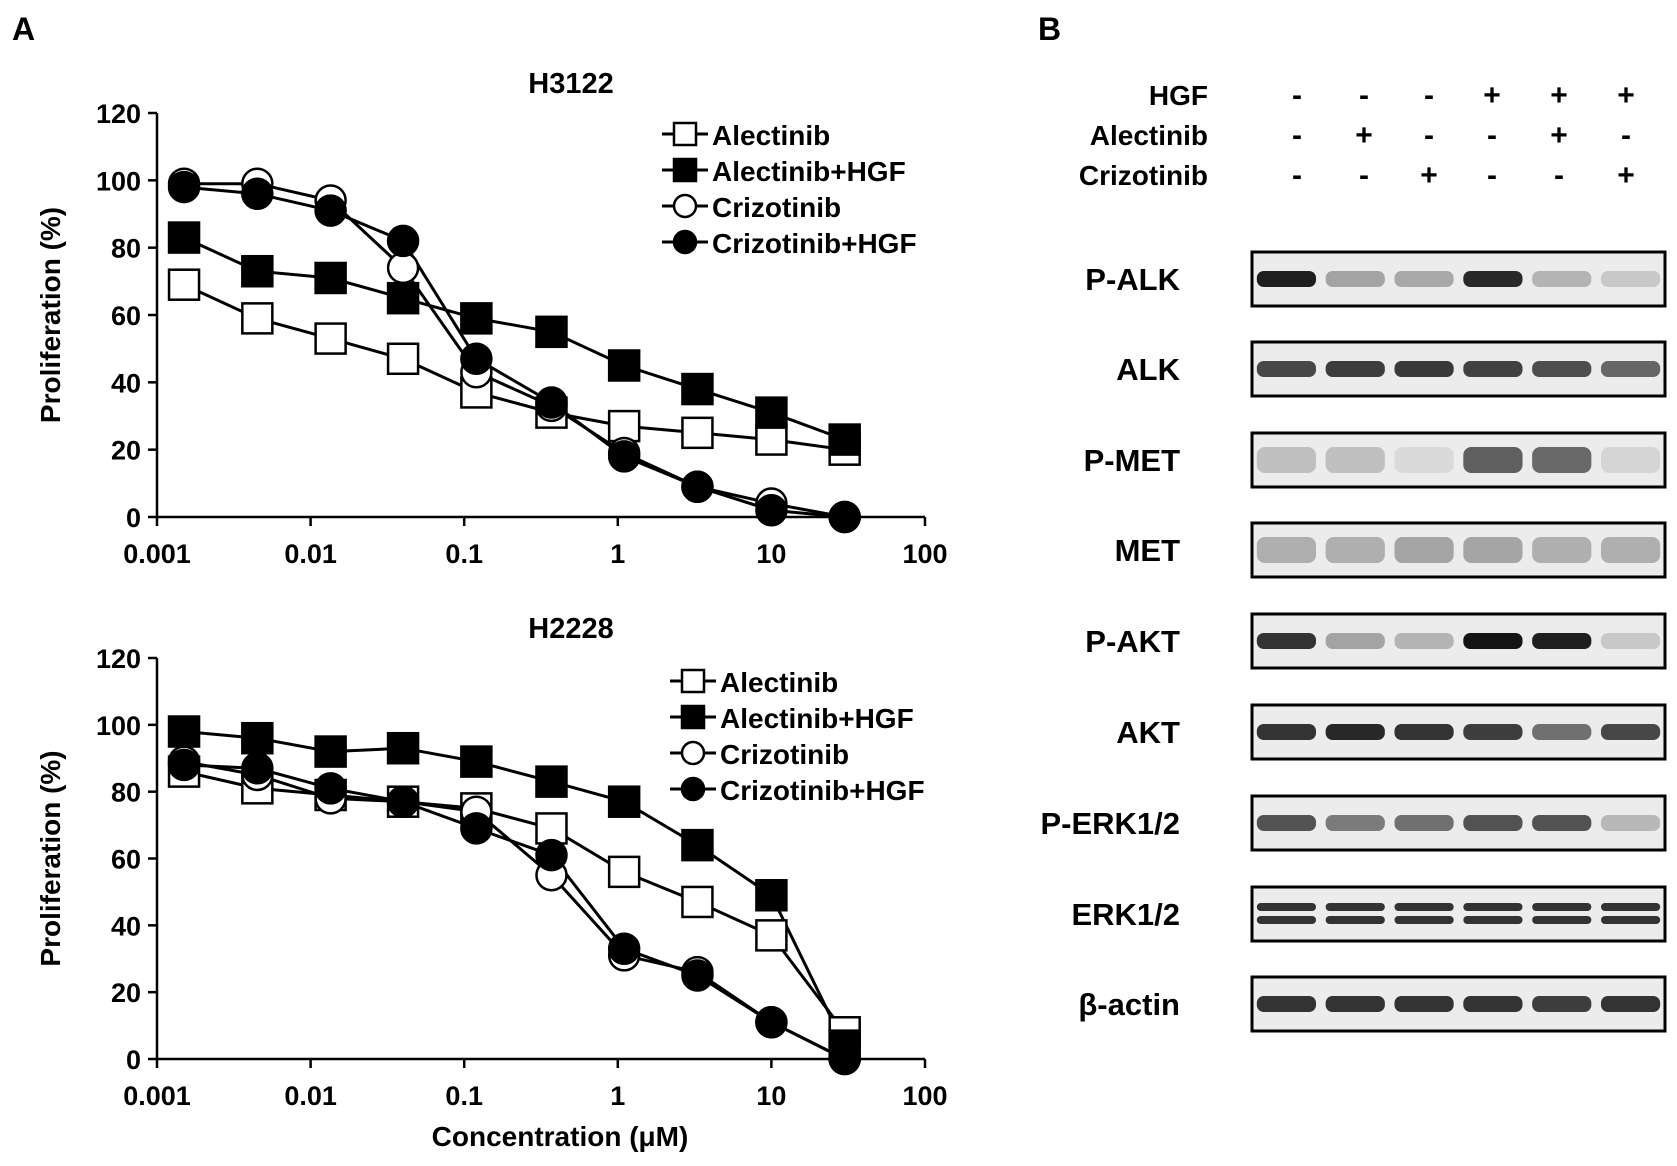 The image size is (1677, 1166). I want to click on series-line-alectinib, so click(514, 902).